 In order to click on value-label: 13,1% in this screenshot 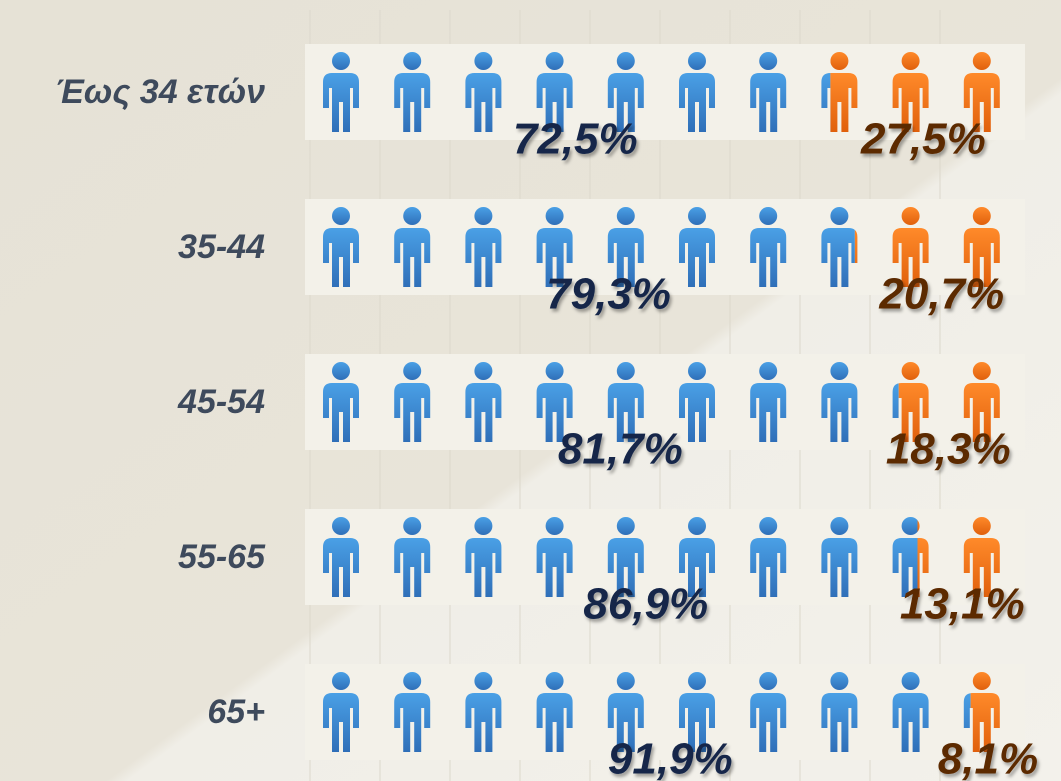, I will do `click(962, 604)`.